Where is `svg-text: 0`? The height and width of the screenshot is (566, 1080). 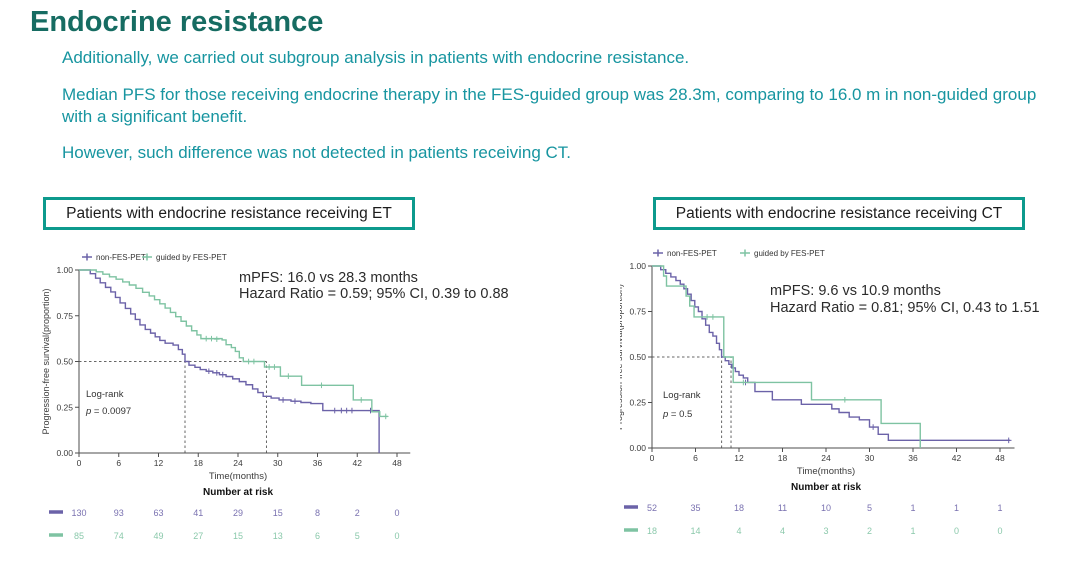 svg-text: 0 is located at coordinates (79, 463).